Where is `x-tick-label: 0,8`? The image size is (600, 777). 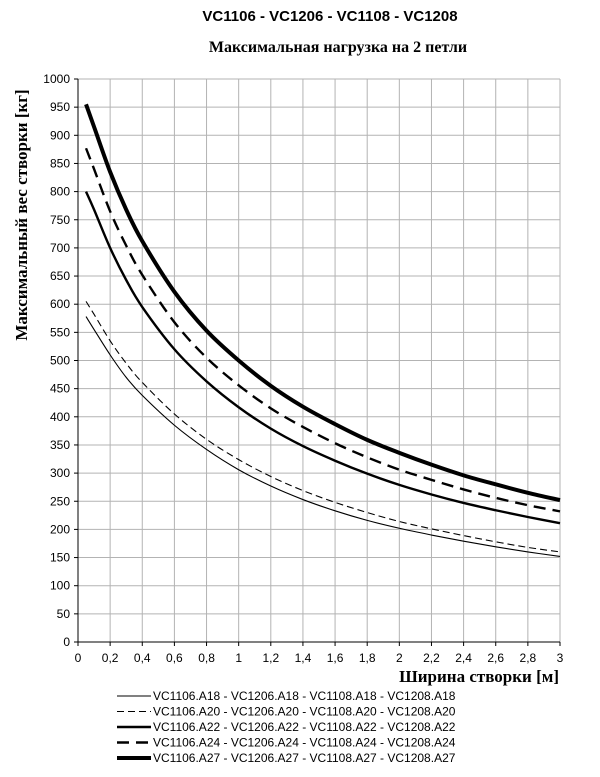
x-tick-label: 0,8 is located at coordinates (206, 658).